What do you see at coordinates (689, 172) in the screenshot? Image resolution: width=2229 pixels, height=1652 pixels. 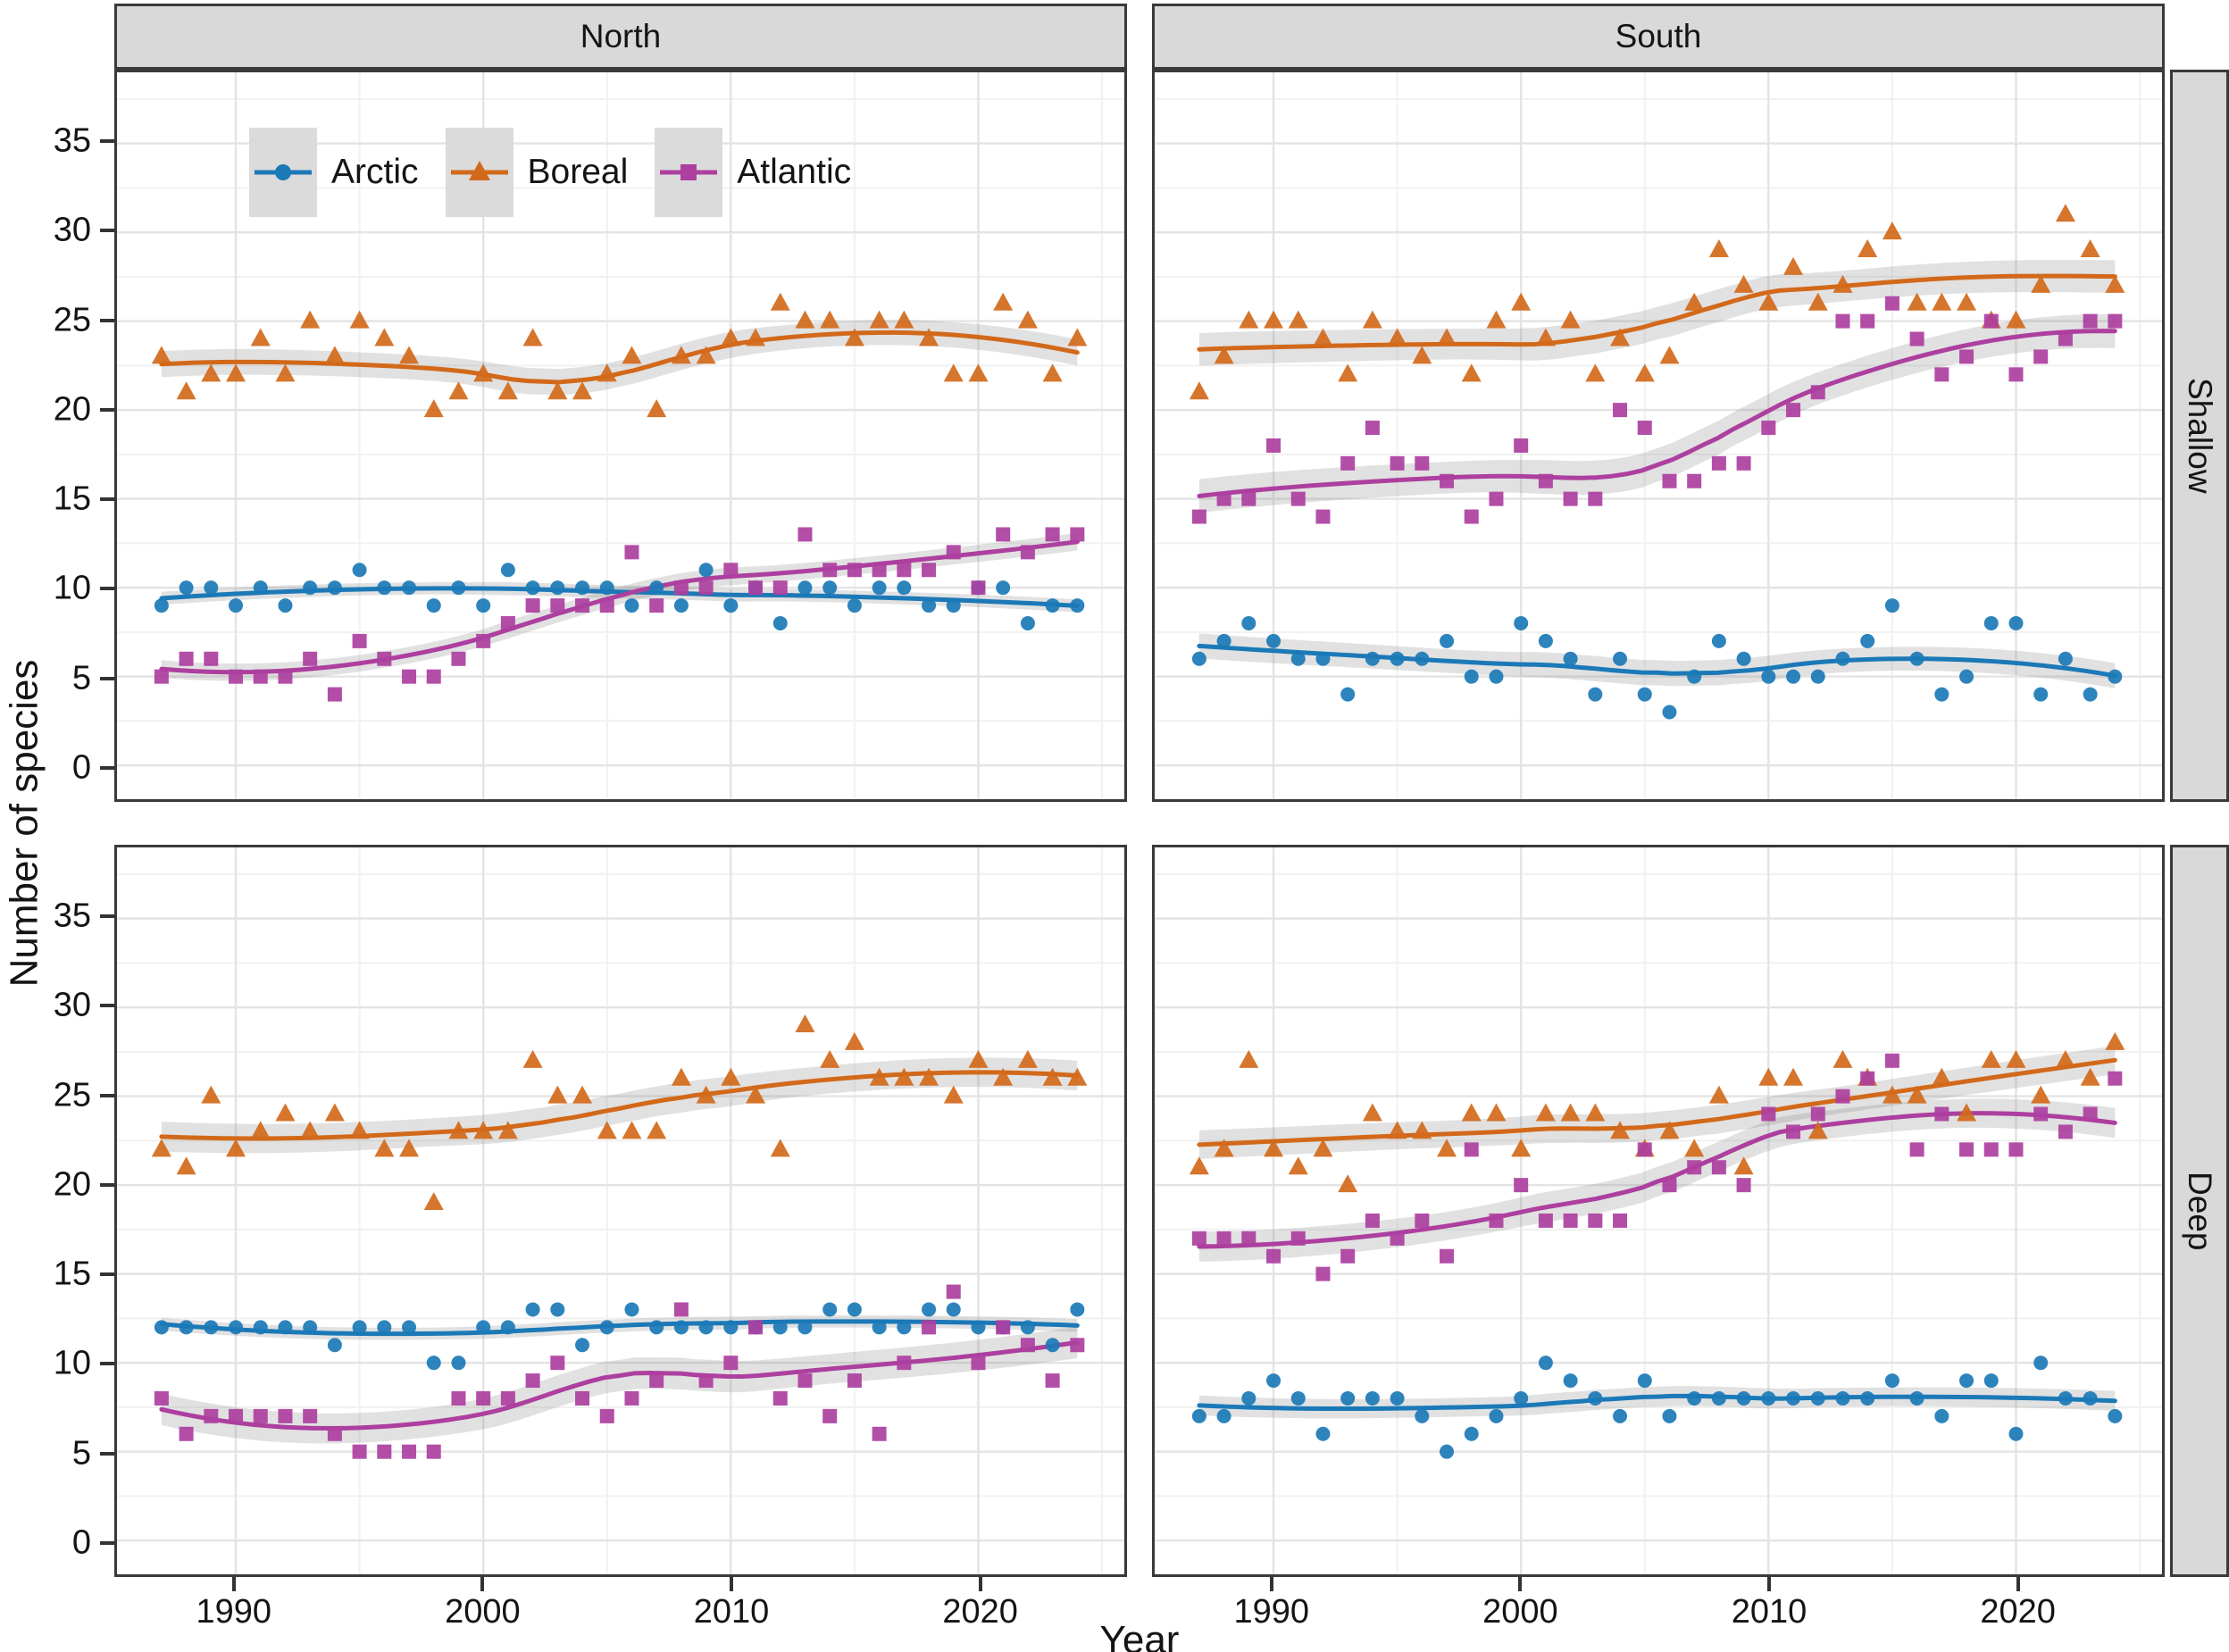 I see `square-icon` at bounding box center [689, 172].